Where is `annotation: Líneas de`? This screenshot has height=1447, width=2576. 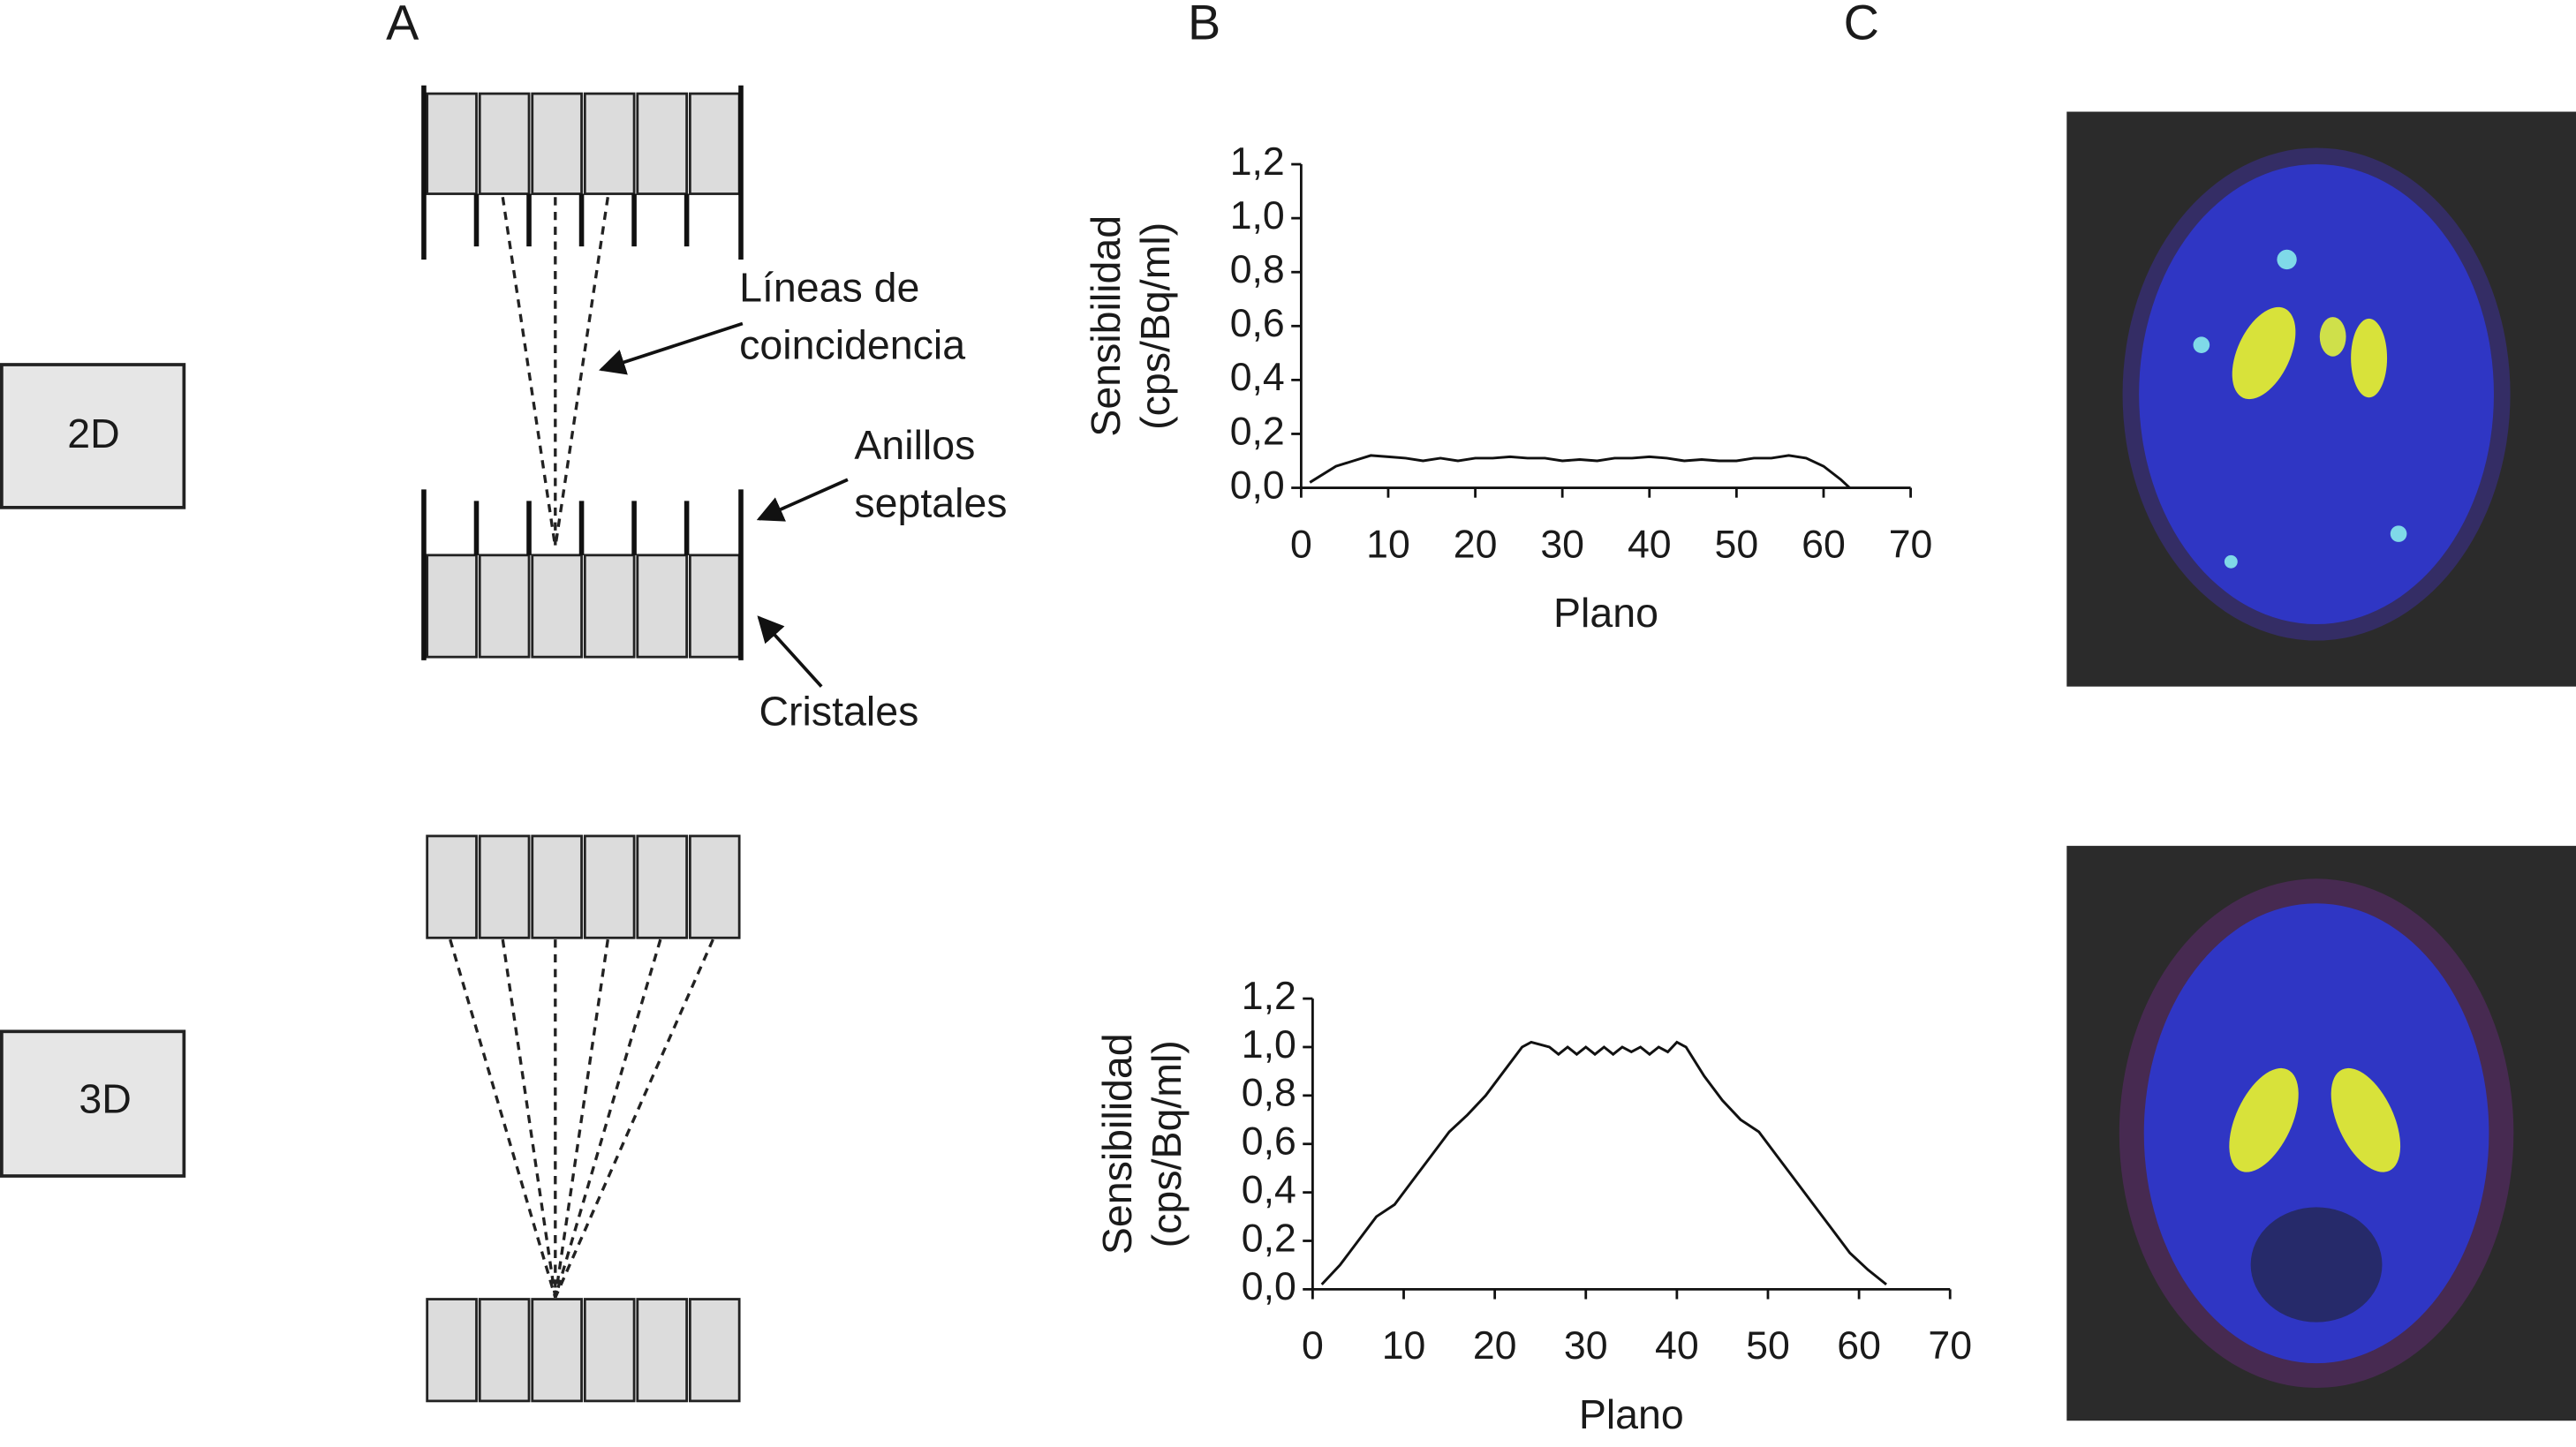 annotation: Líneas de is located at coordinates (829, 288).